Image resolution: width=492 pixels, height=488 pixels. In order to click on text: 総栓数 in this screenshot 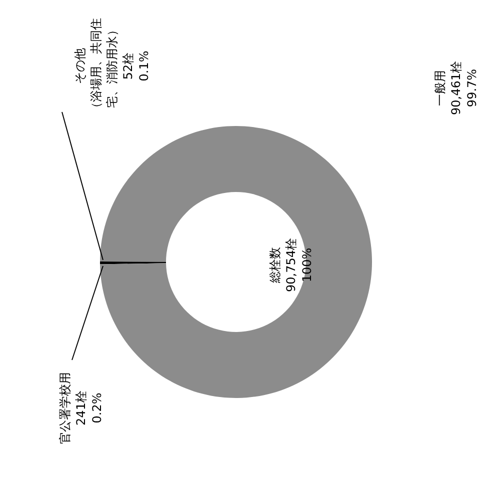, I will do `click(275, 265)`.